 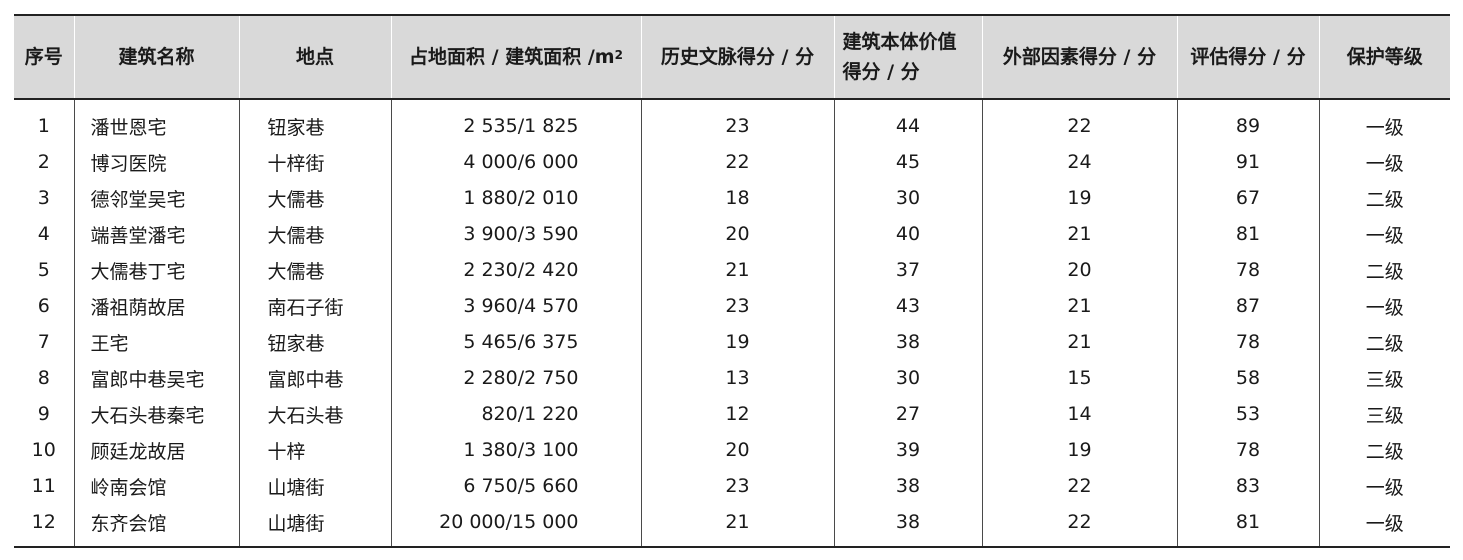 I want to click on header-history: 历史文脉得分 / 分, so click(x=737, y=57).